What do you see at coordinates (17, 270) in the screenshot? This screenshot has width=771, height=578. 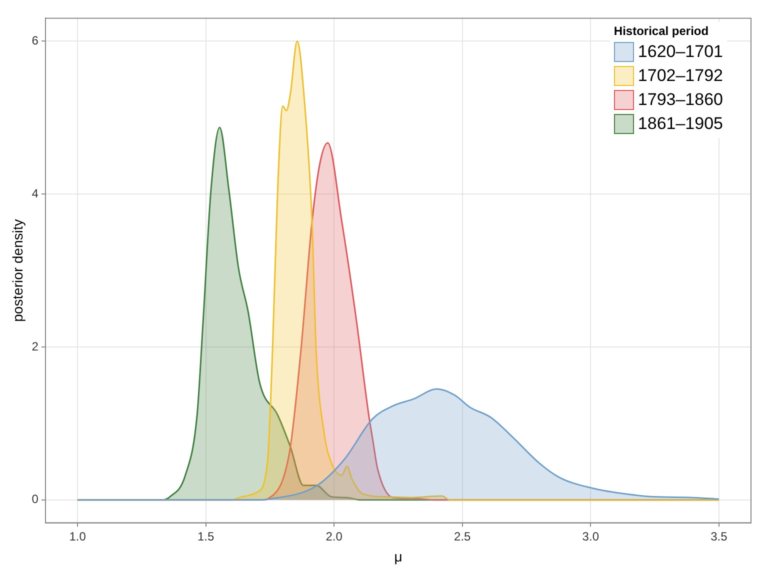 I see `y-axis-title: posterior density` at bounding box center [17, 270].